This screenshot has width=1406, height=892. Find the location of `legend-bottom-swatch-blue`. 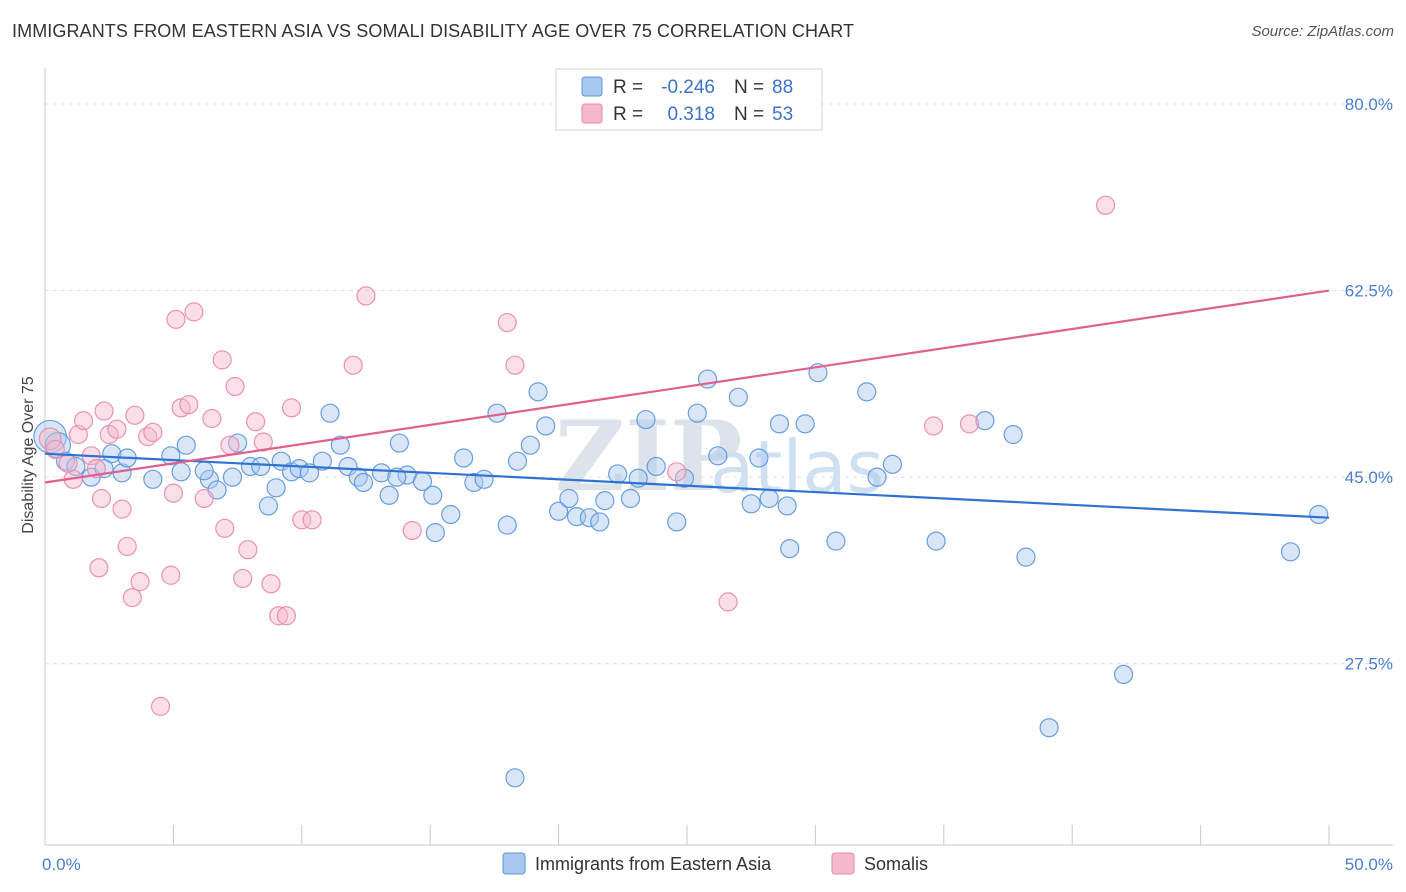

legend-bottom-swatch-blue is located at coordinates (514, 863).